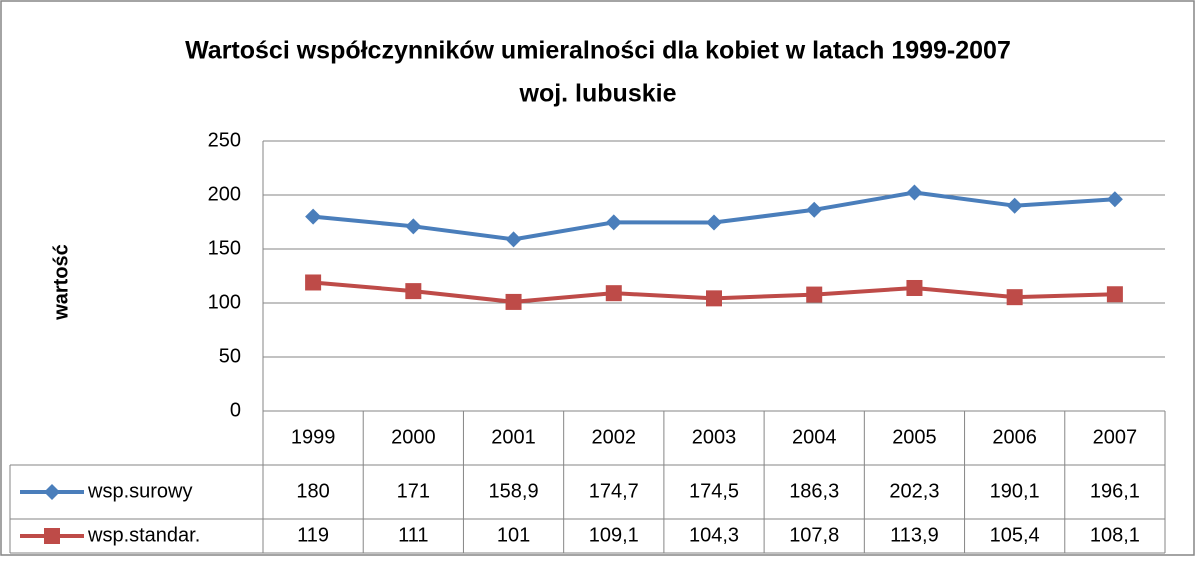 The width and height of the screenshot is (1195, 561). I want to click on x-tick-label: 2005, so click(914, 437).